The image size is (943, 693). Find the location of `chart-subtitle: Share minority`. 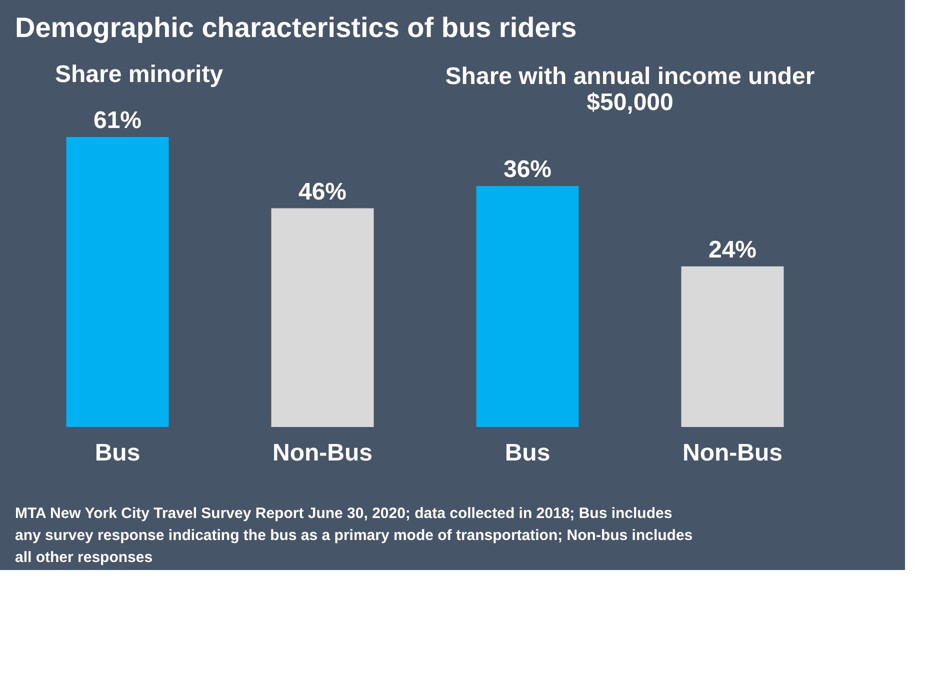

chart-subtitle: Share minority is located at coordinates (139, 74).